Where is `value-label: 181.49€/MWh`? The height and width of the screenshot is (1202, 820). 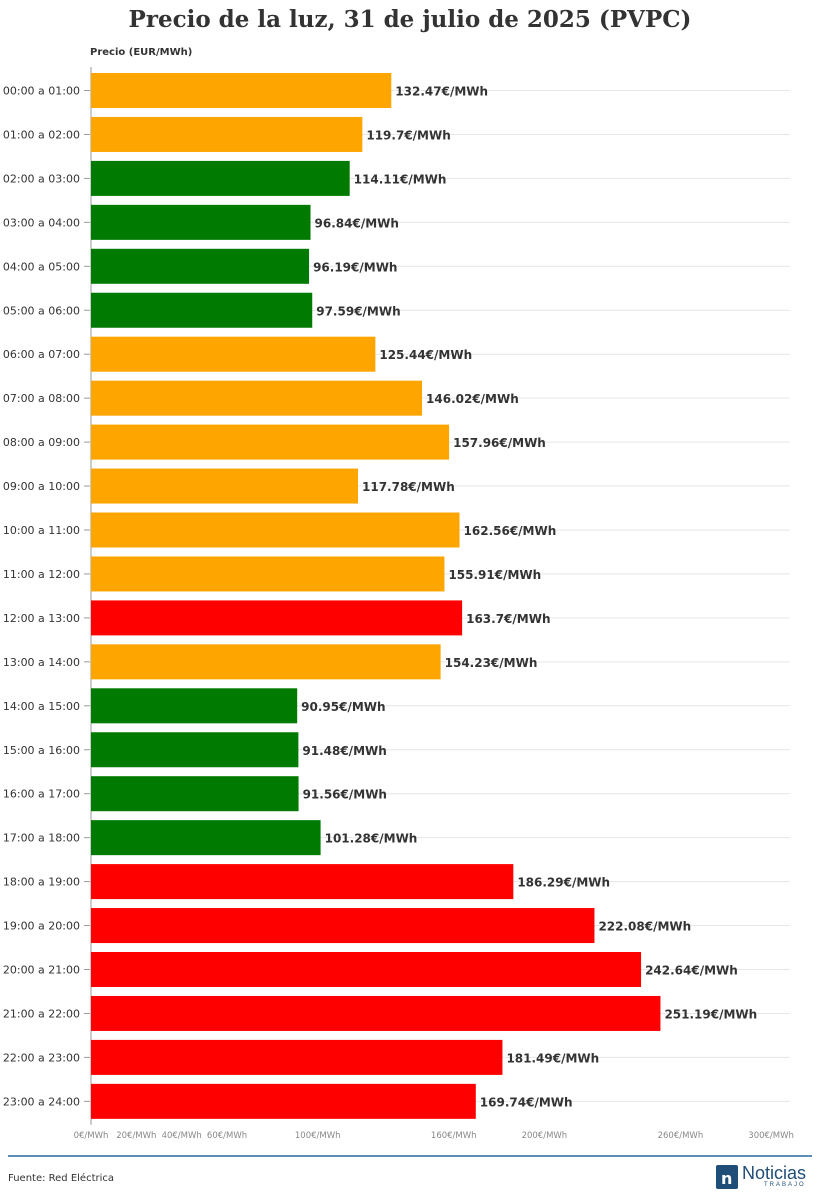 value-label: 181.49€/MWh is located at coordinates (552, 1058).